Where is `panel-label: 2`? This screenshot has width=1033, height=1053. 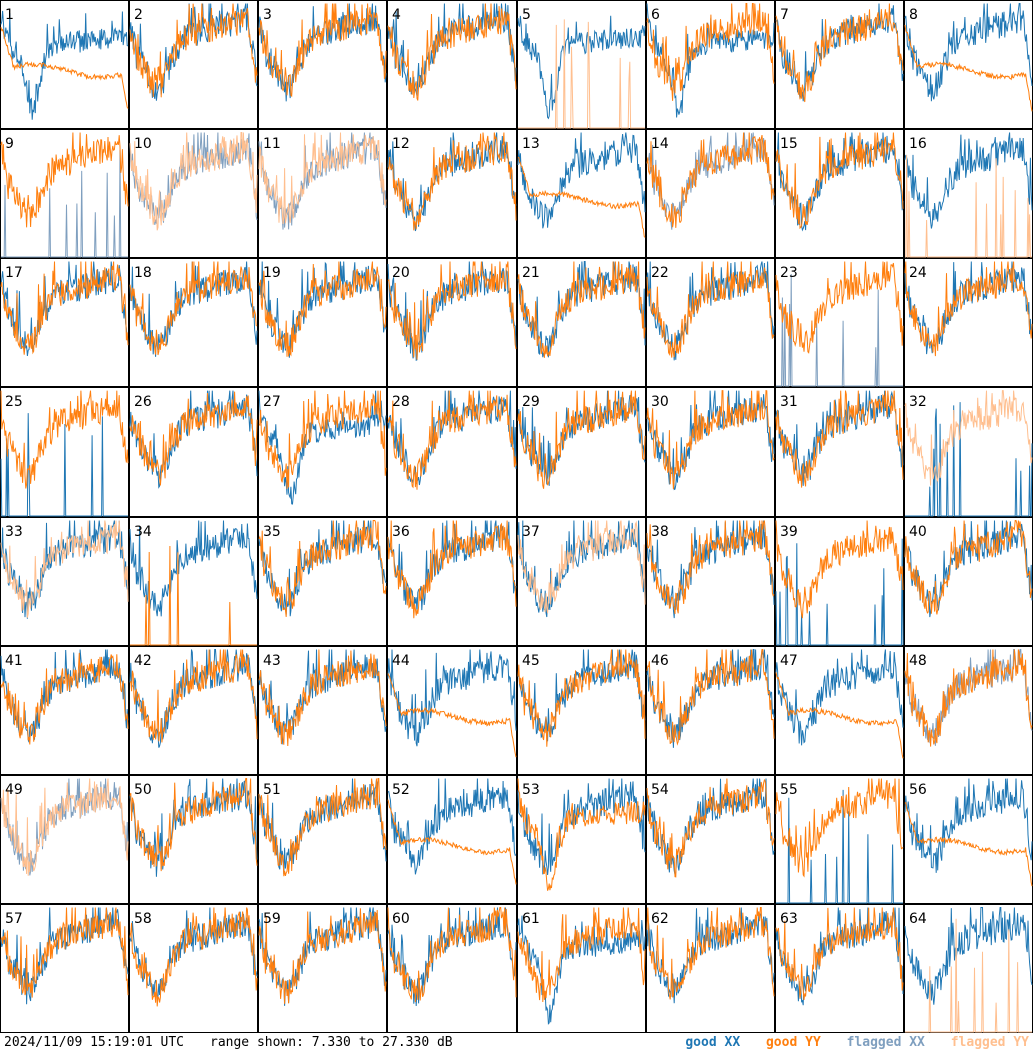
panel-label: 2 is located at coordinates (138, 15).